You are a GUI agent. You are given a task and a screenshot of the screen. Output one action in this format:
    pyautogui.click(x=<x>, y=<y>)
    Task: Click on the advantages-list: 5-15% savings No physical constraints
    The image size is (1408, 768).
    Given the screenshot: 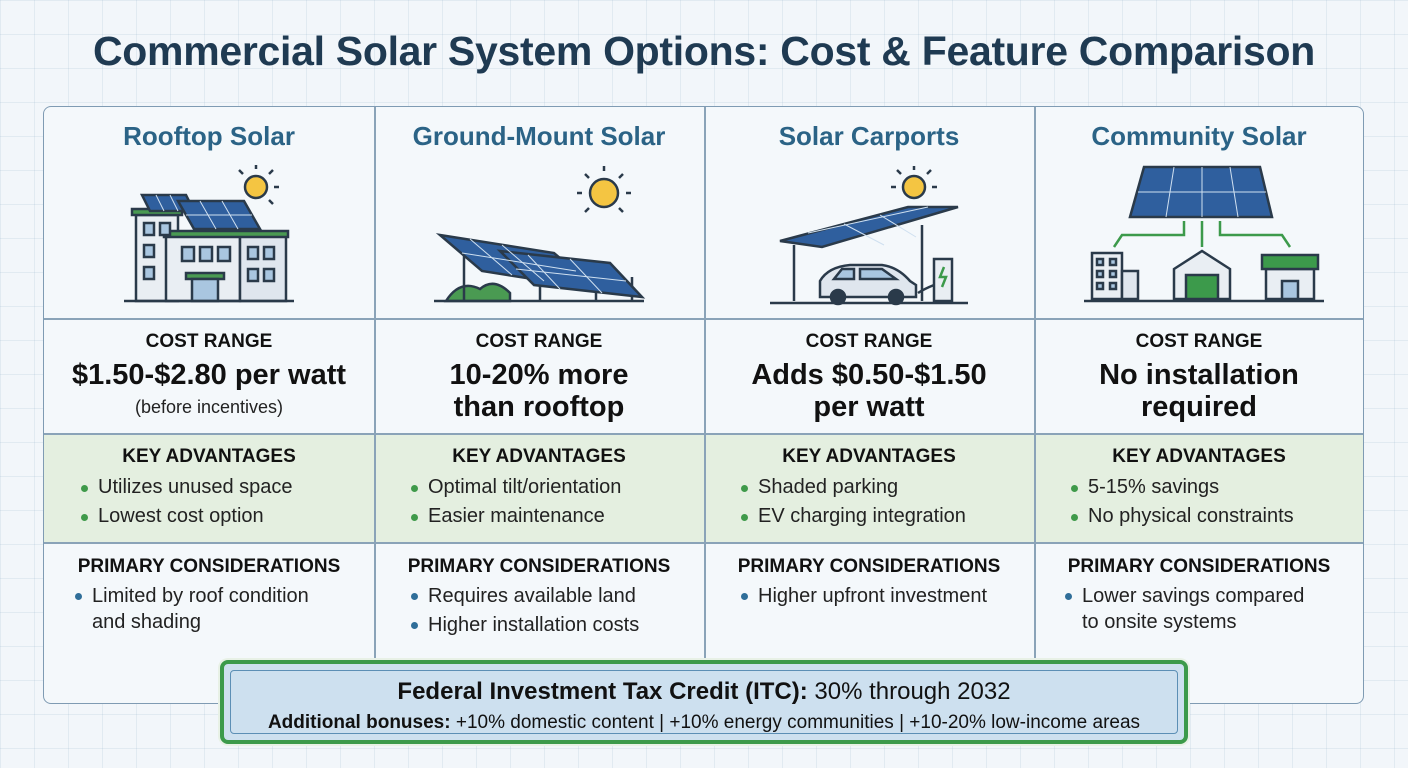 What is the action you would take?
    pyautogui.click(x=1198, y=502)
    